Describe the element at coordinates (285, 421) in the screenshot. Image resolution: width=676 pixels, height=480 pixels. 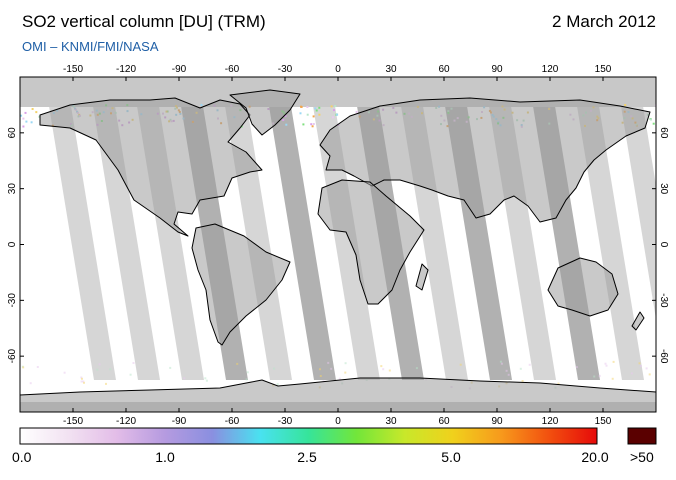
I see `lon-label-bottom: -30` at that location.